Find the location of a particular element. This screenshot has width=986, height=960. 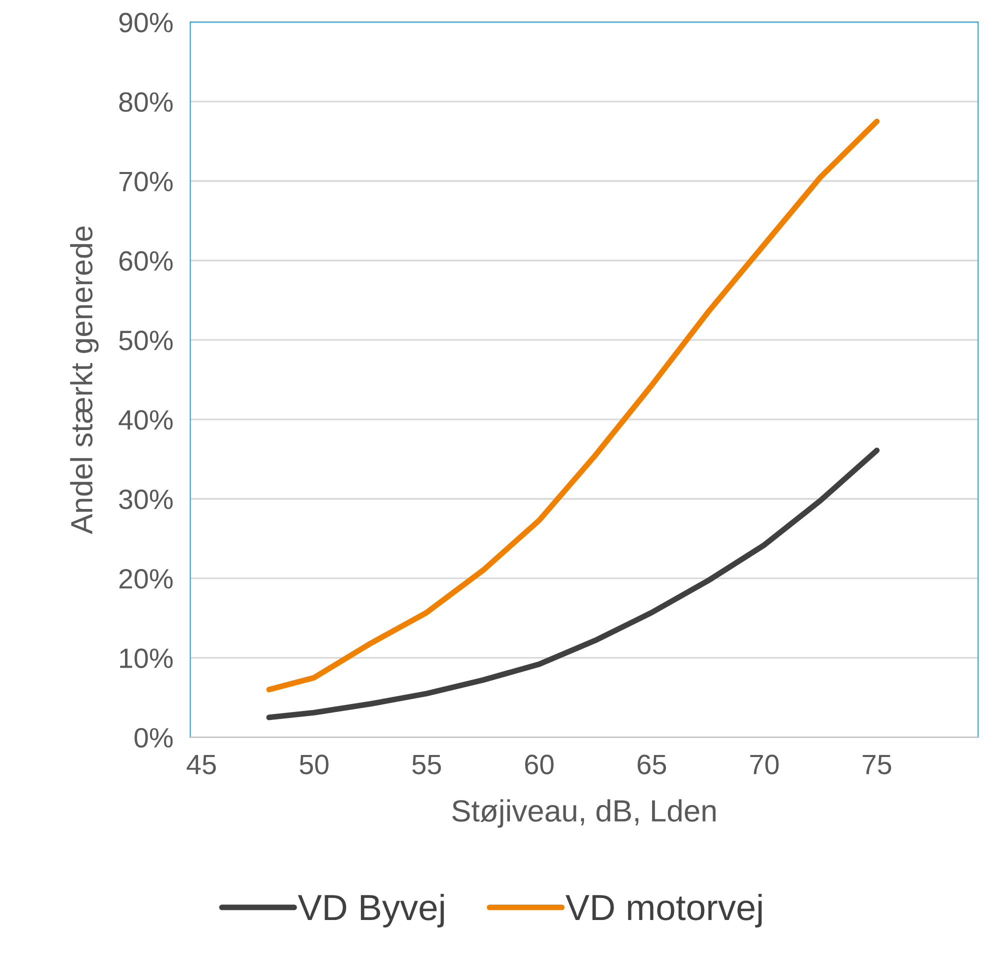

x-tick-label: 75 is located at coordinates (877, 764).